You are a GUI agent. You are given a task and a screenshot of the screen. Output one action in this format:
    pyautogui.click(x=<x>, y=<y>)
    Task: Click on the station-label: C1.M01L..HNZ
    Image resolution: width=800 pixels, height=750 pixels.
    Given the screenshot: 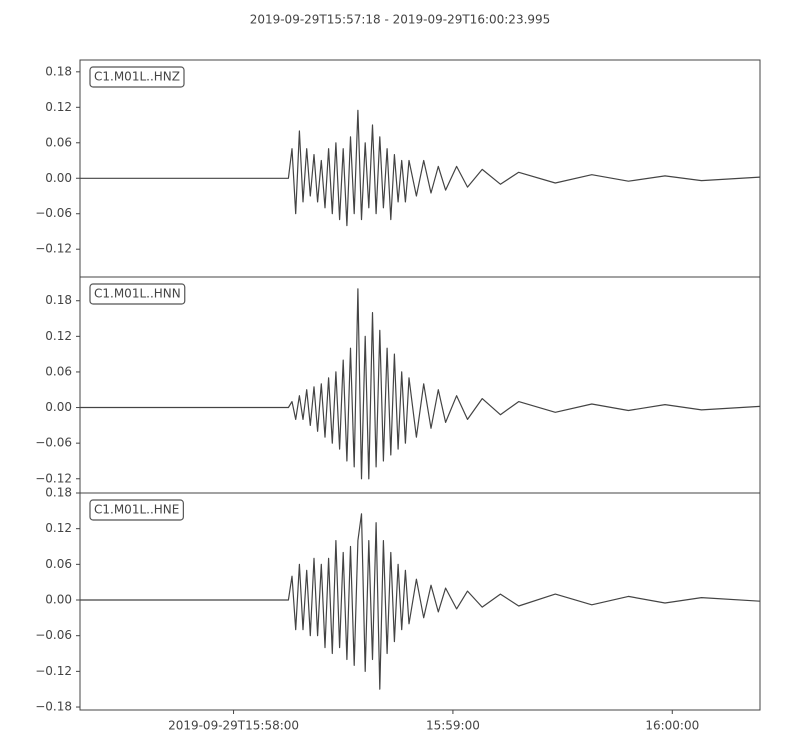 What is the action you would take?
    pyautogui.click(x=137, y=77)
    